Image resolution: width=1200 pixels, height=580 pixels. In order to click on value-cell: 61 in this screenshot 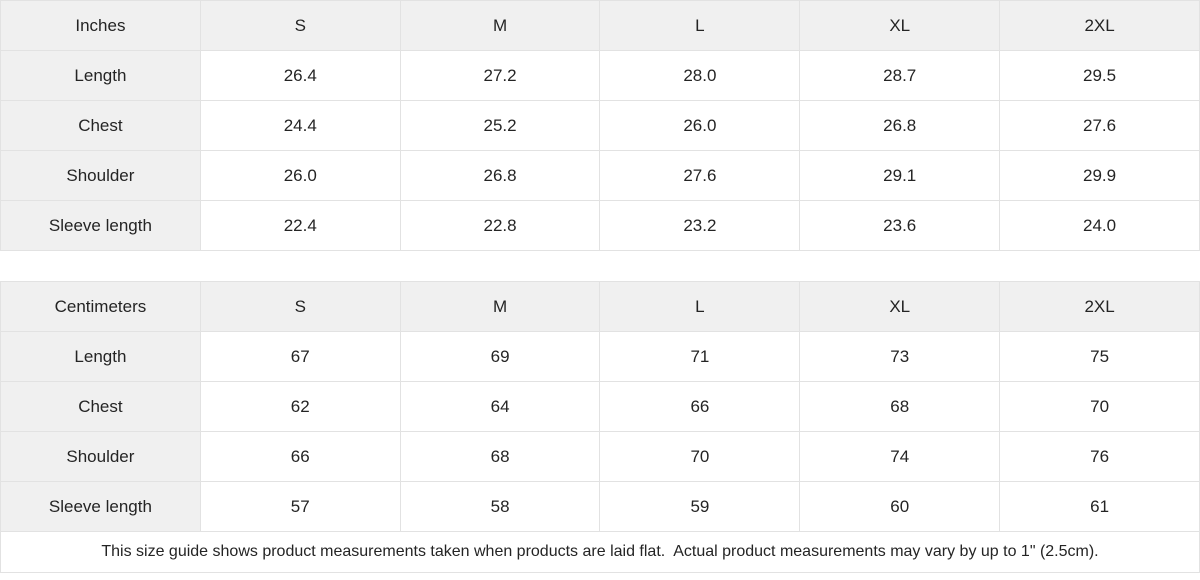, I will do `click(1099, 506)`.